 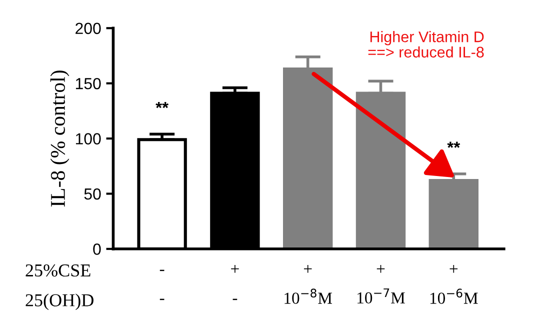 What do you see at coordinates (308, 284) in the screenshot?
I see `category-label: + 10$^{−8}$M` at bounding box center [308, 284].